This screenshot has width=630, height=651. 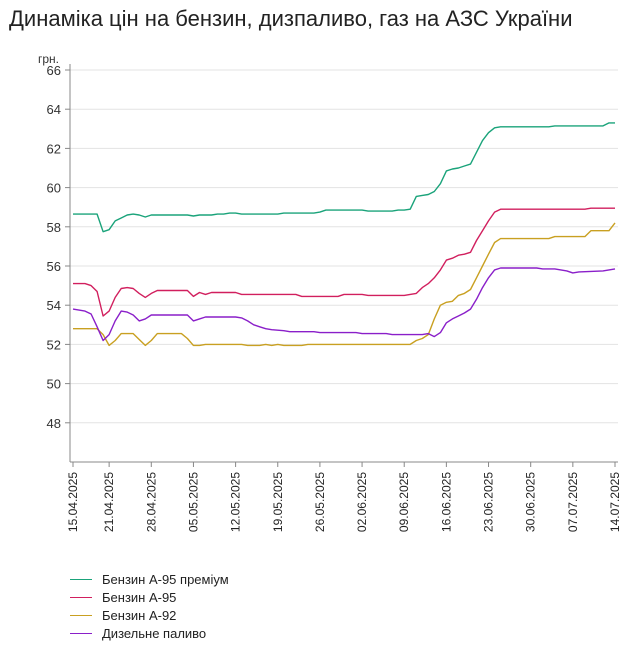 I want to click on y-tick-label: 48, so click(x=54, y=423).